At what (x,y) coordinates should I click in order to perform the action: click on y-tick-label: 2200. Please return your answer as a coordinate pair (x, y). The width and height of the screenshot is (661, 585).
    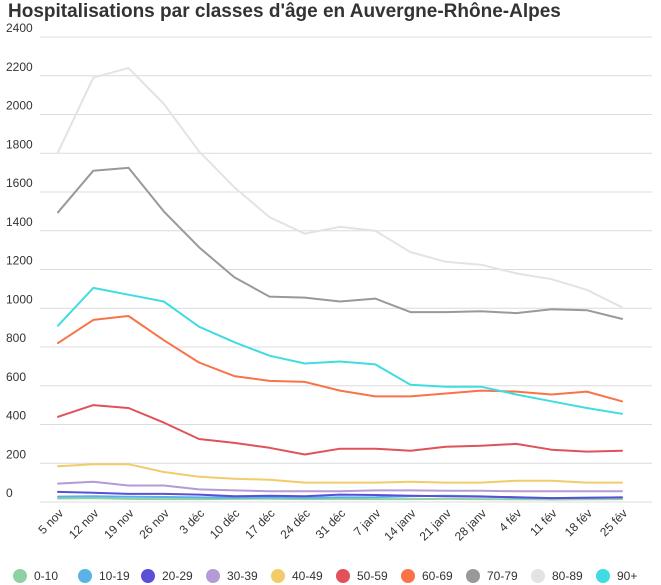
    Looking at the image, I should click on (19, 67).